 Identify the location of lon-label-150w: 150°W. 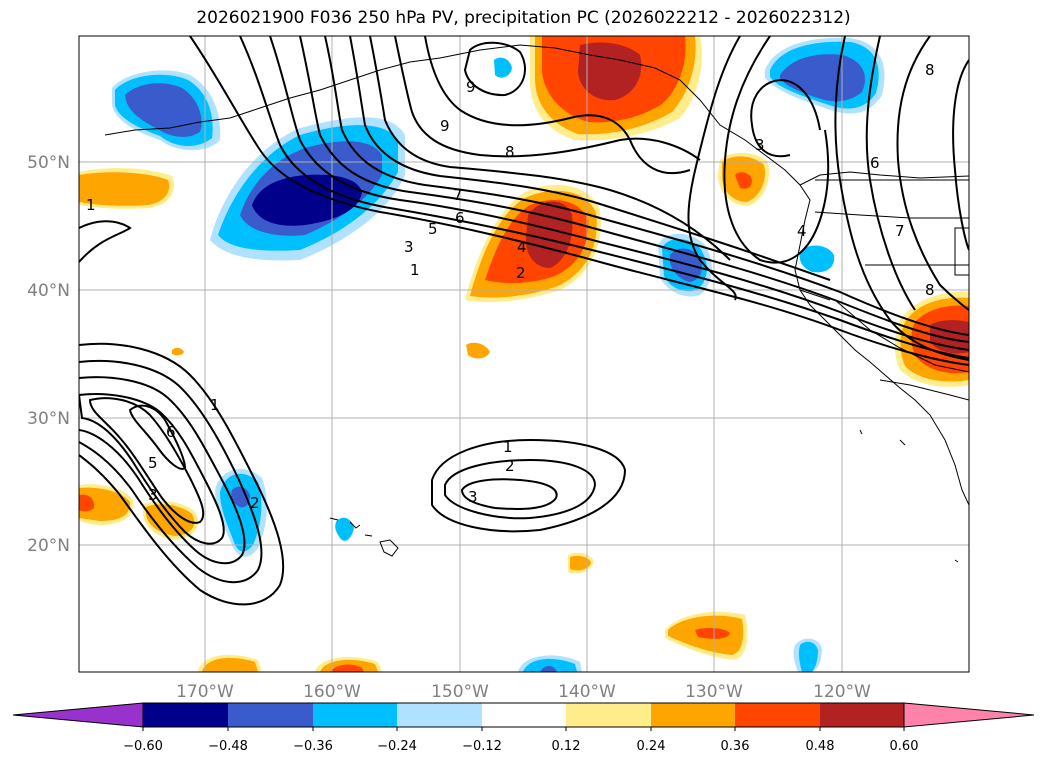
(460, 692).